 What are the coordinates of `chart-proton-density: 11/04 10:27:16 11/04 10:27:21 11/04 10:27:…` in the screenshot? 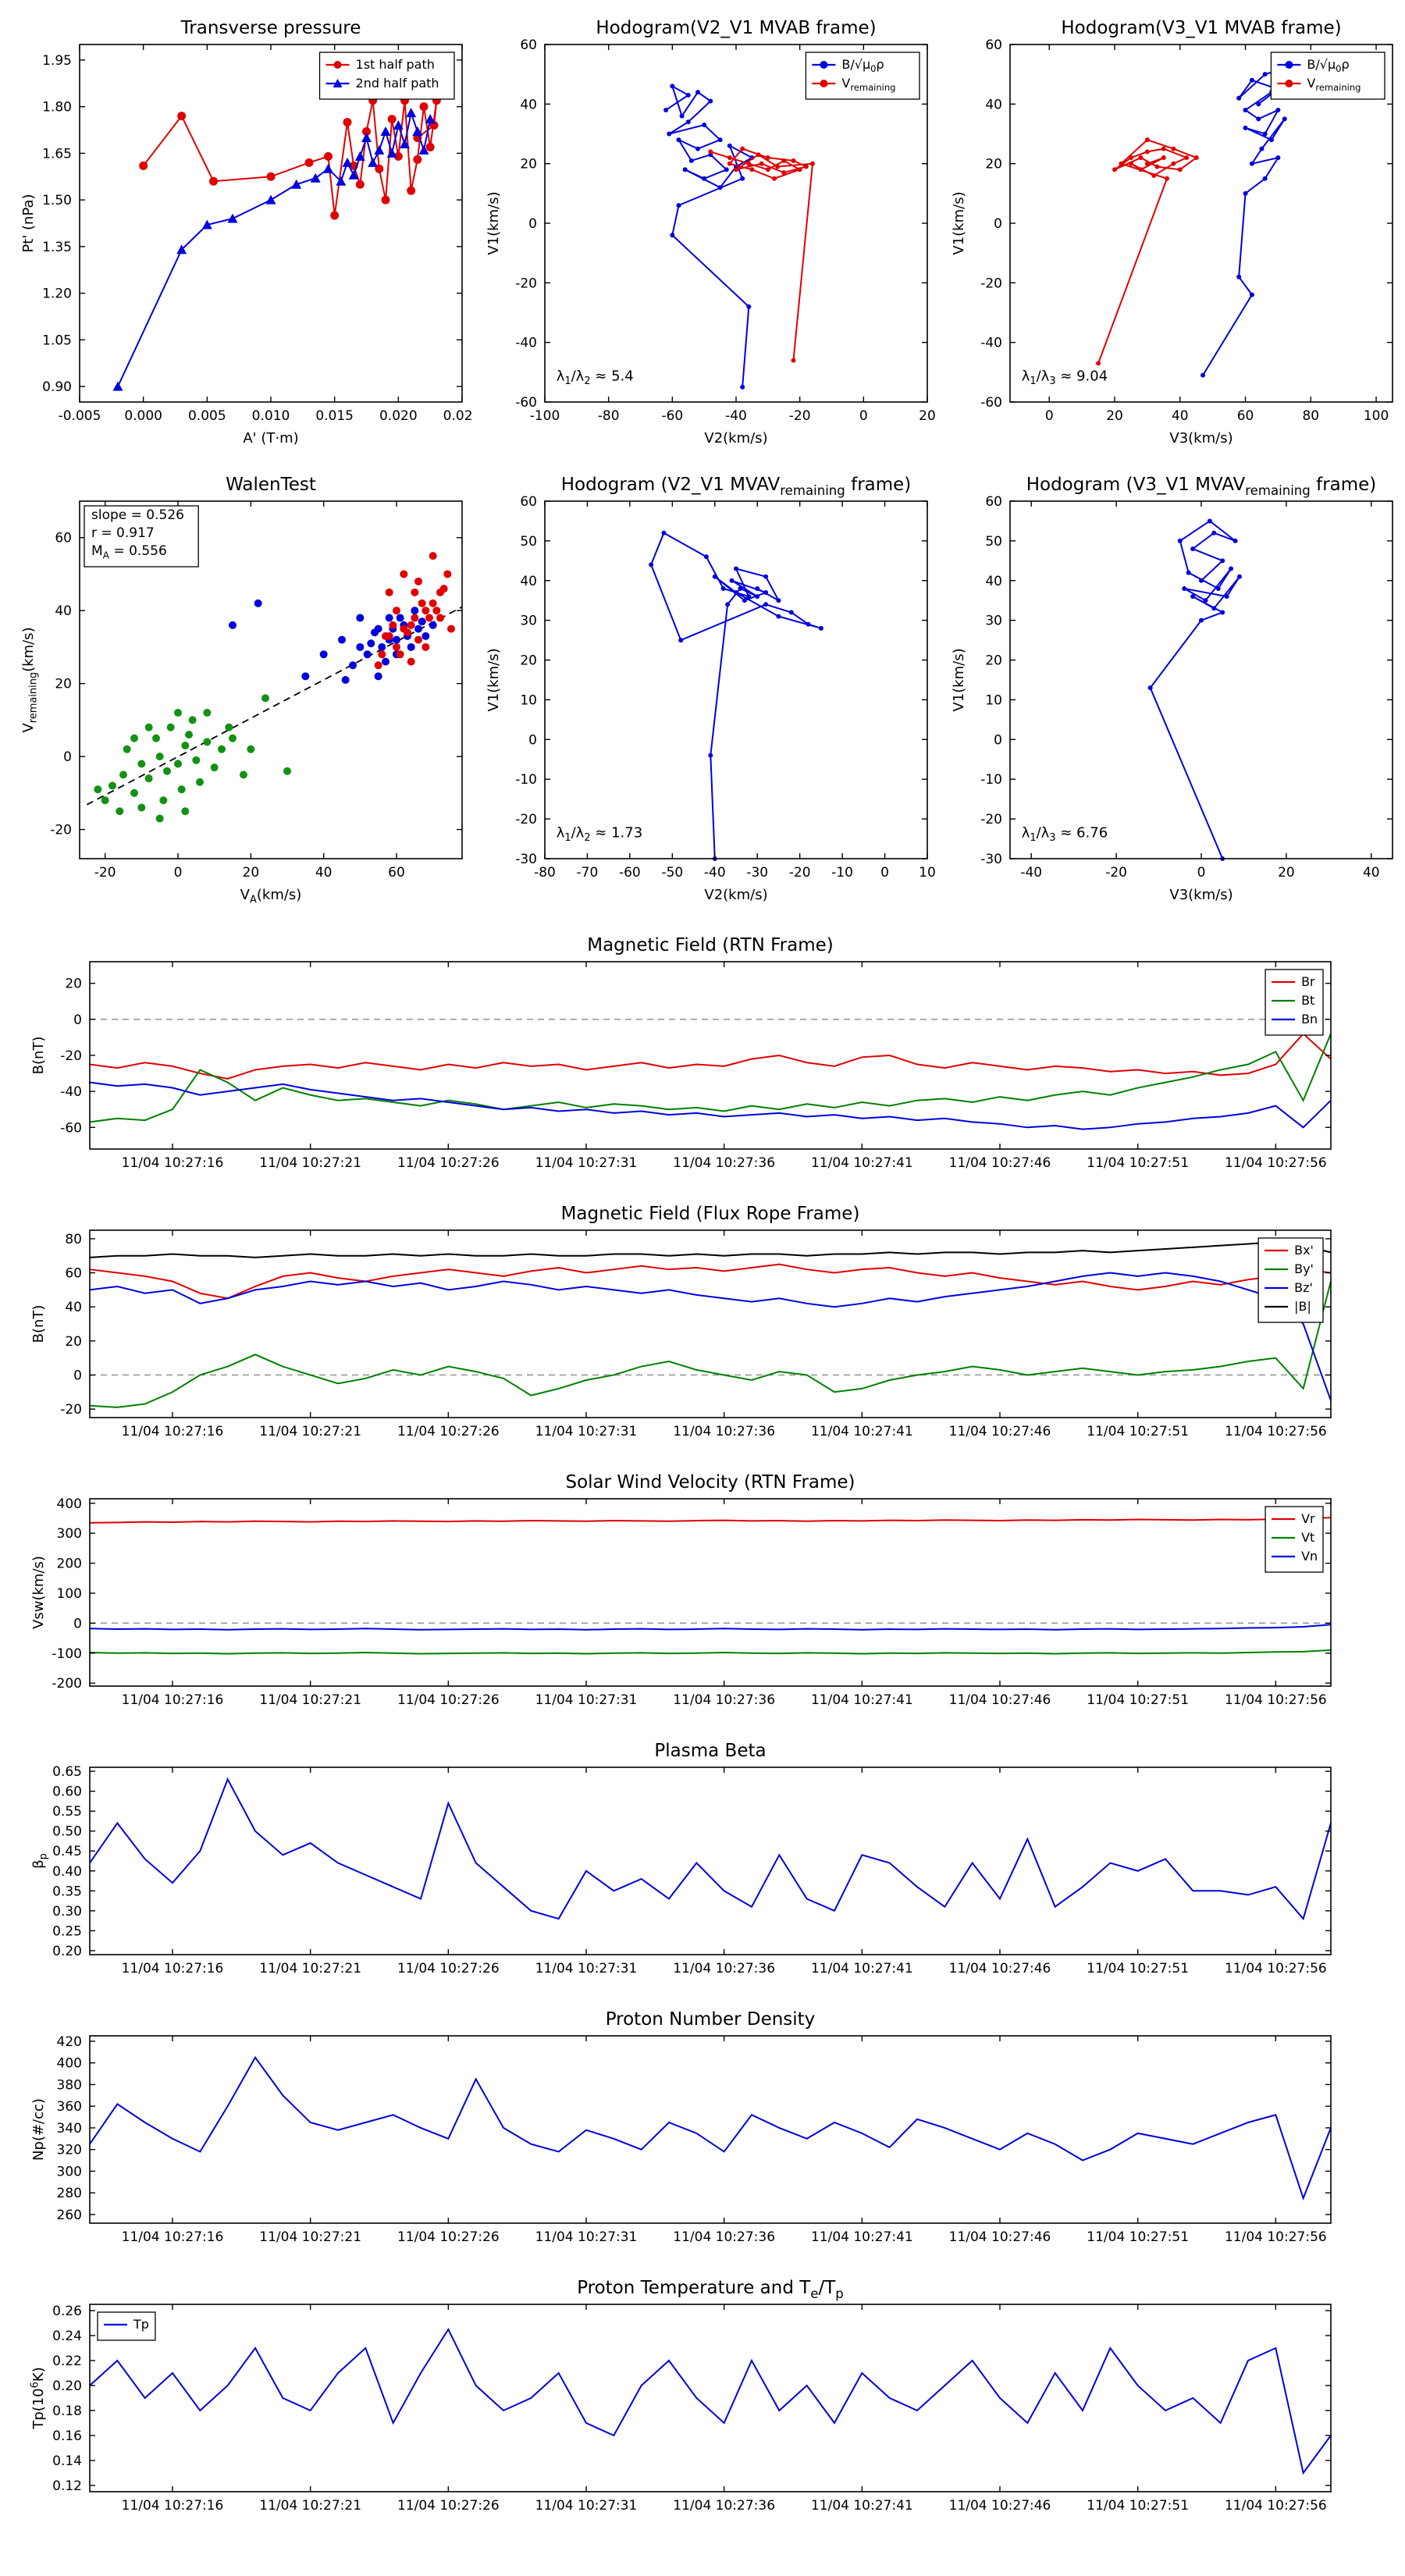 It's located at (703, 2132).